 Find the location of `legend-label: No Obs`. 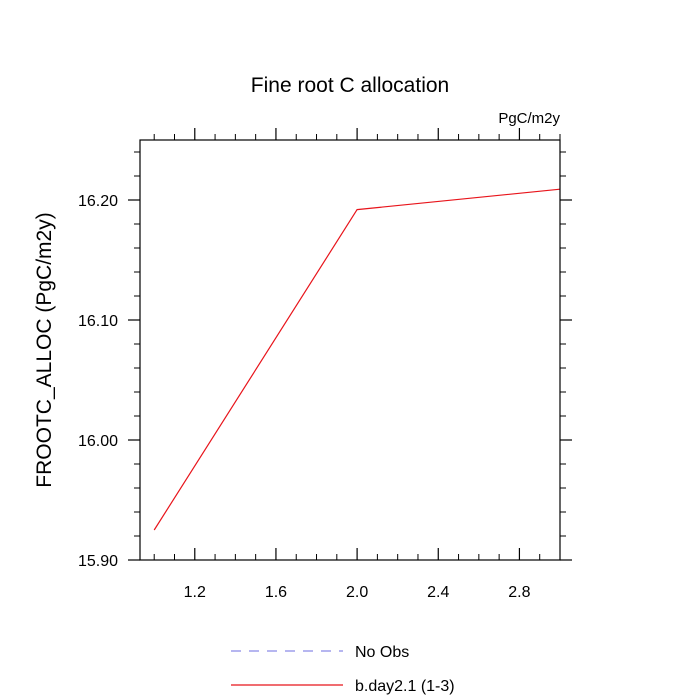

legend-label: No Obs is located at coordinates (382, 652).